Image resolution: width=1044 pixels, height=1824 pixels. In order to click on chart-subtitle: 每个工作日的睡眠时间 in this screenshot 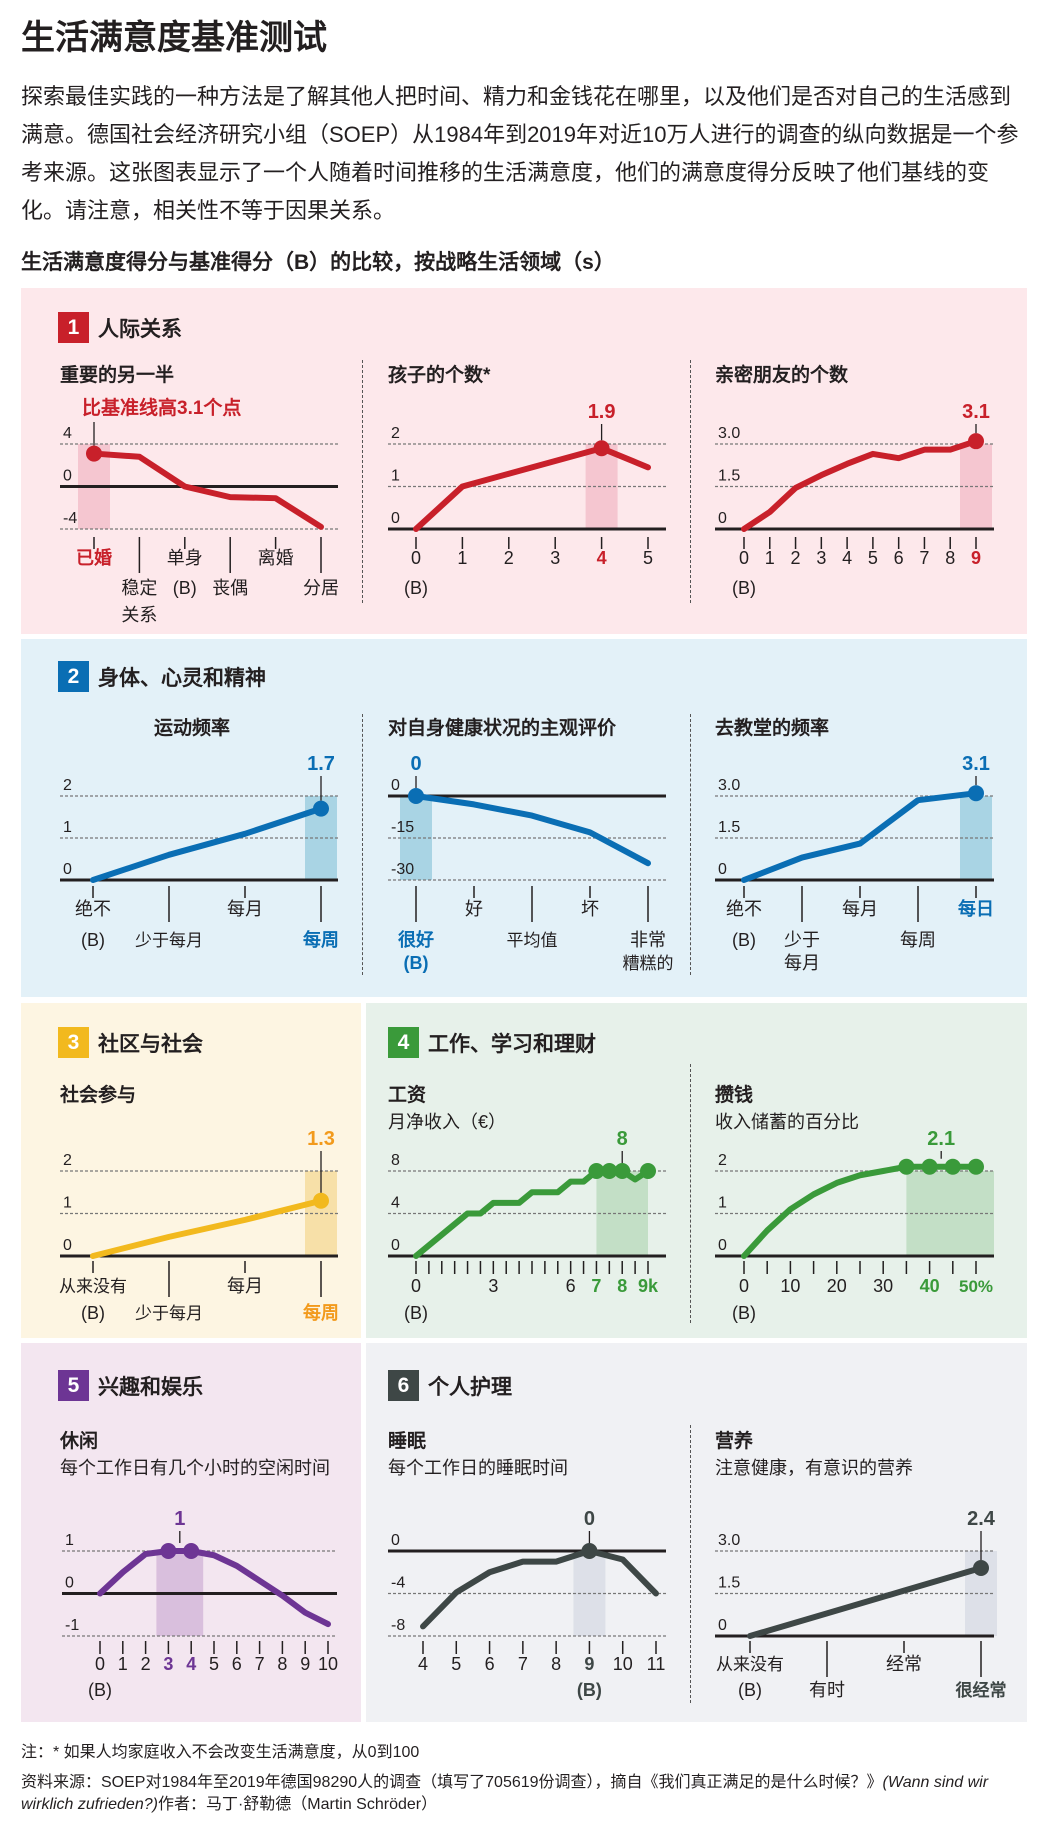, I will do `click(478, 1468)`.